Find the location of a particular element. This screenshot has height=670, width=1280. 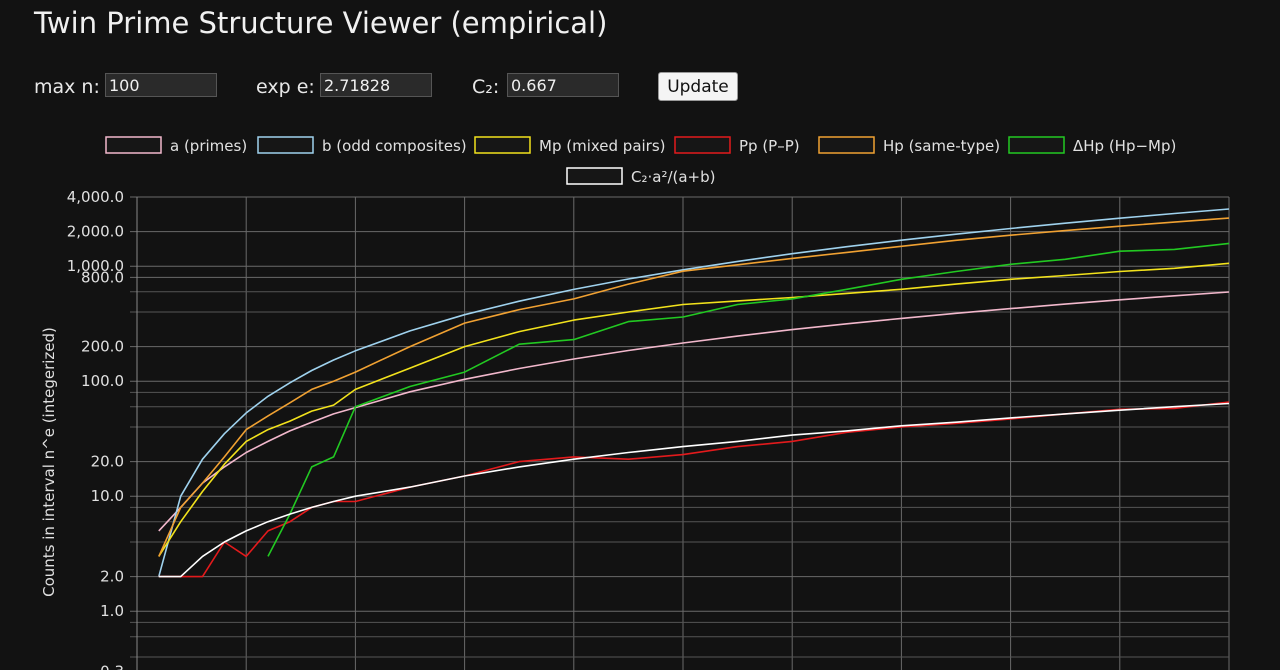

y-tick-label: 10.0 is located at coordinates (107, 496).